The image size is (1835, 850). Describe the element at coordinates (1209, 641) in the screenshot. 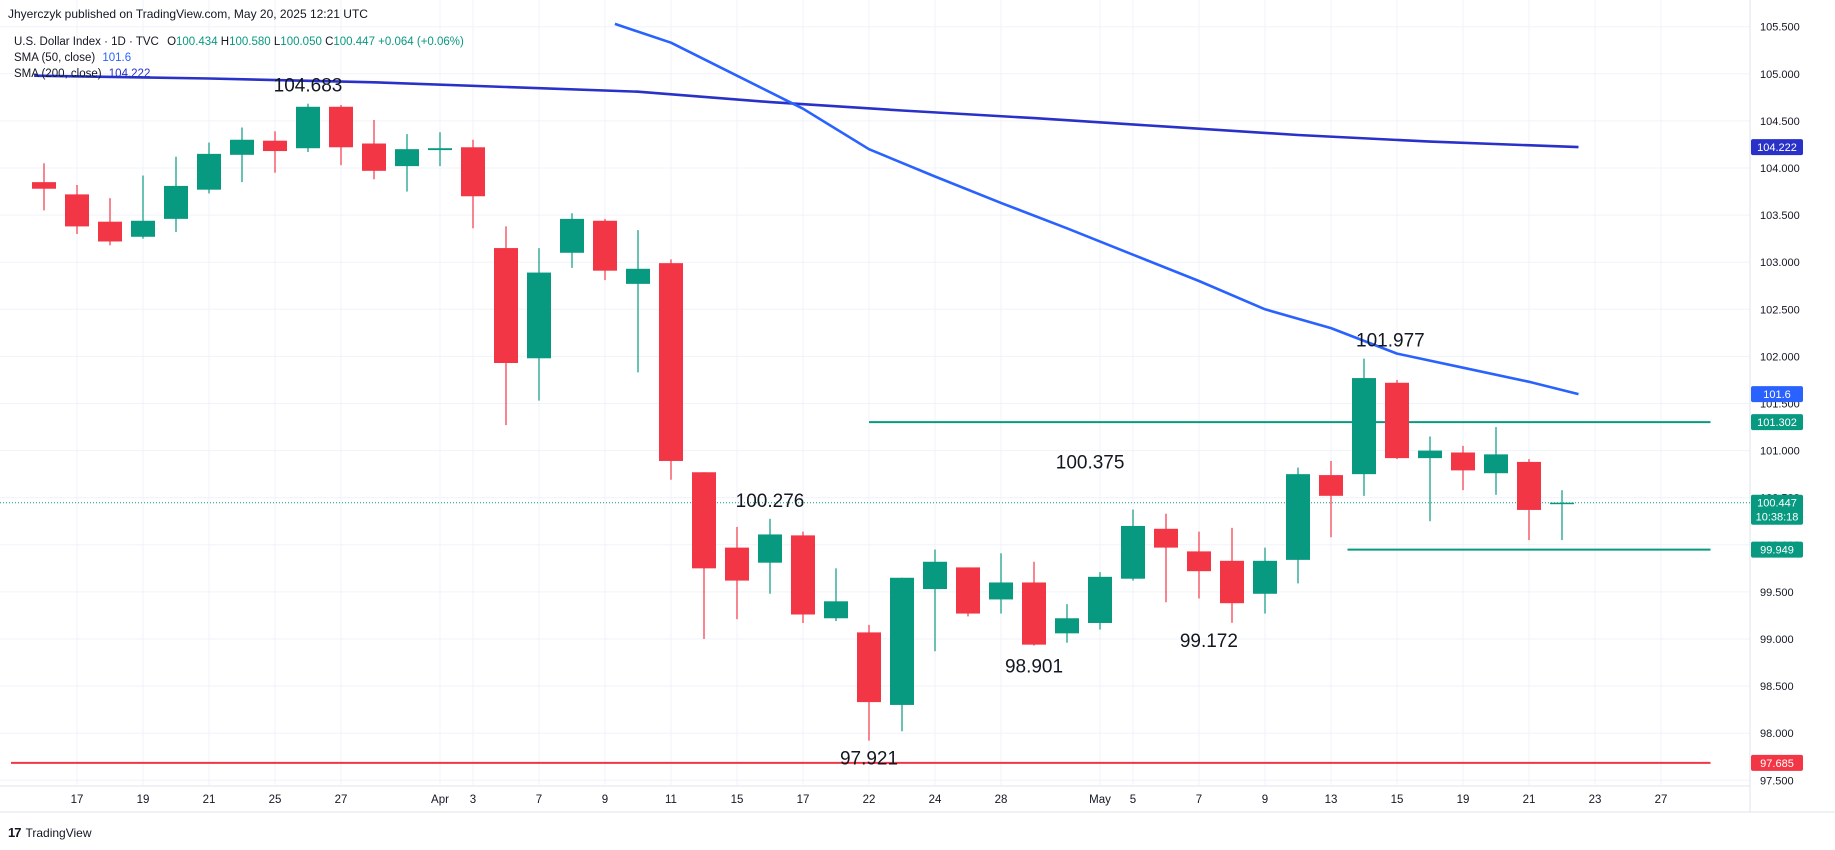

I see `price-annotation: 99.172` at that location.